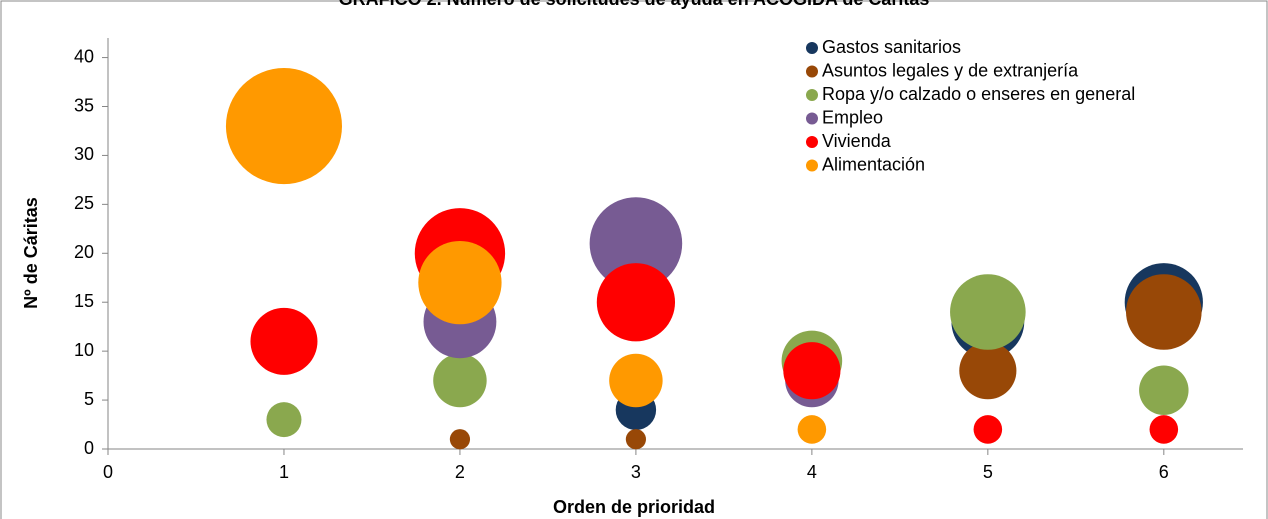  What do you see at coordinates (1164, 472) in the screenshot?
I see `x-tick-label: 6` at bounding box center [1164, 472].